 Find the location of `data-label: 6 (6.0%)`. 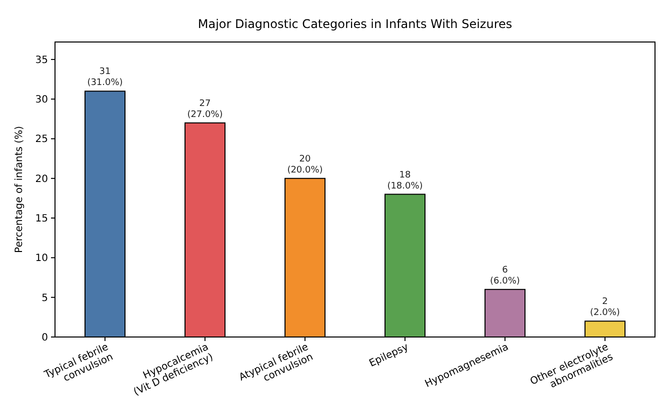

data-label: 6 (6.0%) is located at coordinates (505, 275).